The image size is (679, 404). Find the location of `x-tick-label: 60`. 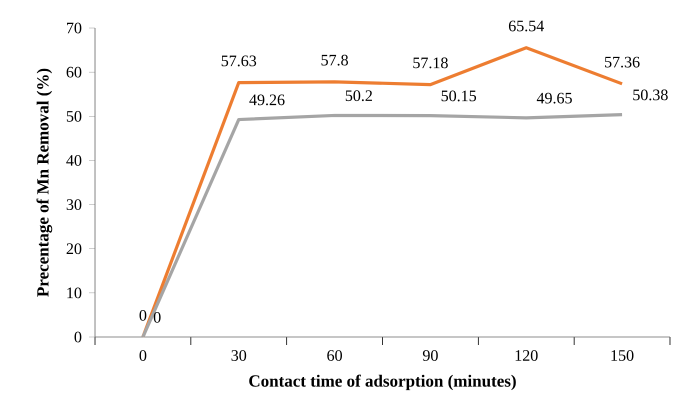

x-tick-label: 60 is located at coordinates (334, 355).